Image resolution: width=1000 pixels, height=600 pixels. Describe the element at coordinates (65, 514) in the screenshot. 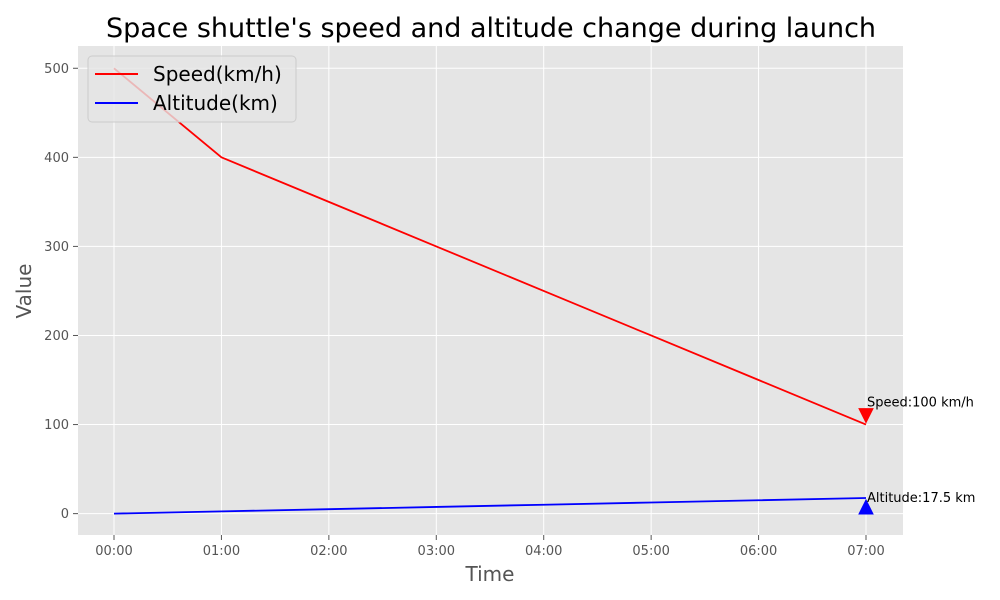

I see `y-tick-label: 0` at that location.